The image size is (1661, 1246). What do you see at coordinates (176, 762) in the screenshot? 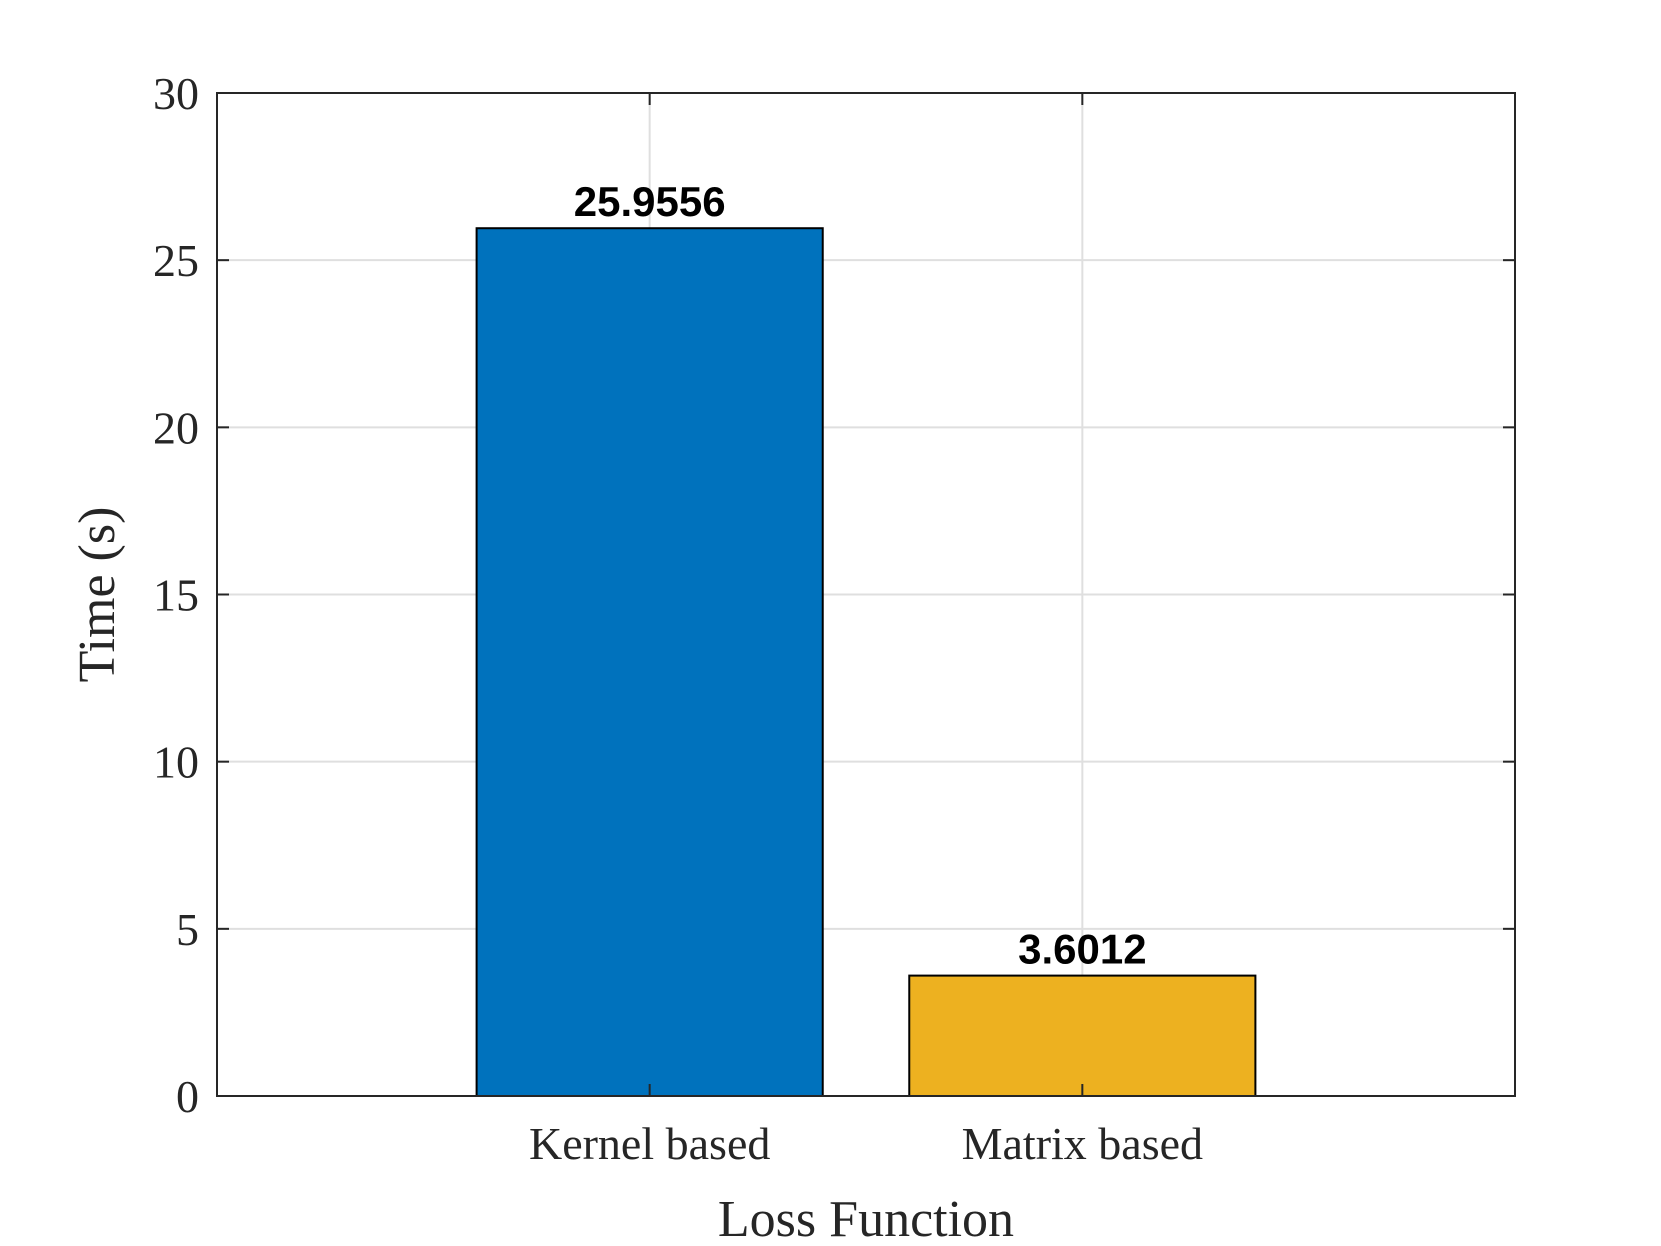
I see `y-tick-label: 10` at bounding box center [176, 762].